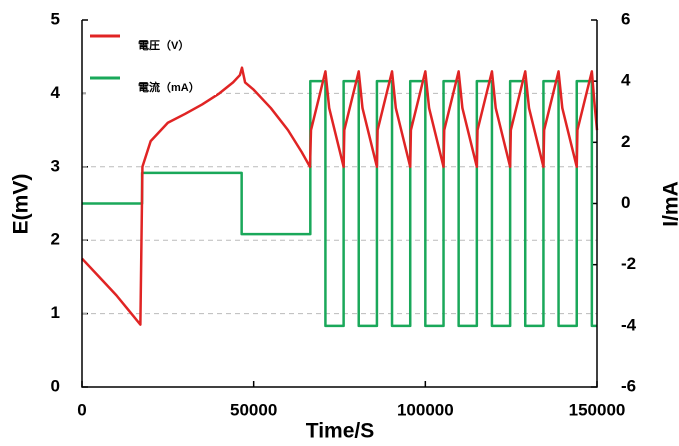  What do you see at coordinates (628, 385) in the screenshot?
I see `y2-tick-label: -6` at bounding box center [628, 385].